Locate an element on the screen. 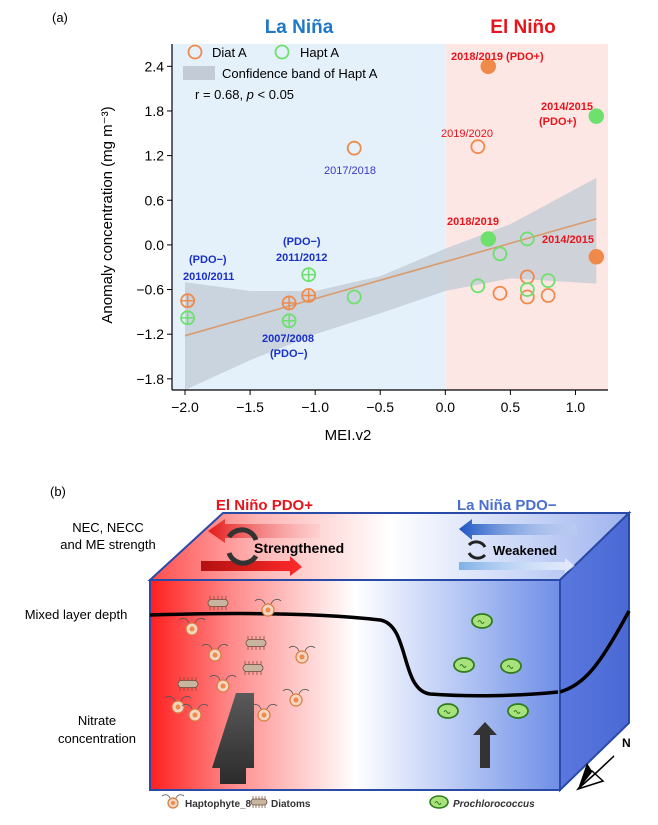 Image resolution: width=658 pixels, height=825 pixels. north-compass: N is located at coordinates (603, 763).